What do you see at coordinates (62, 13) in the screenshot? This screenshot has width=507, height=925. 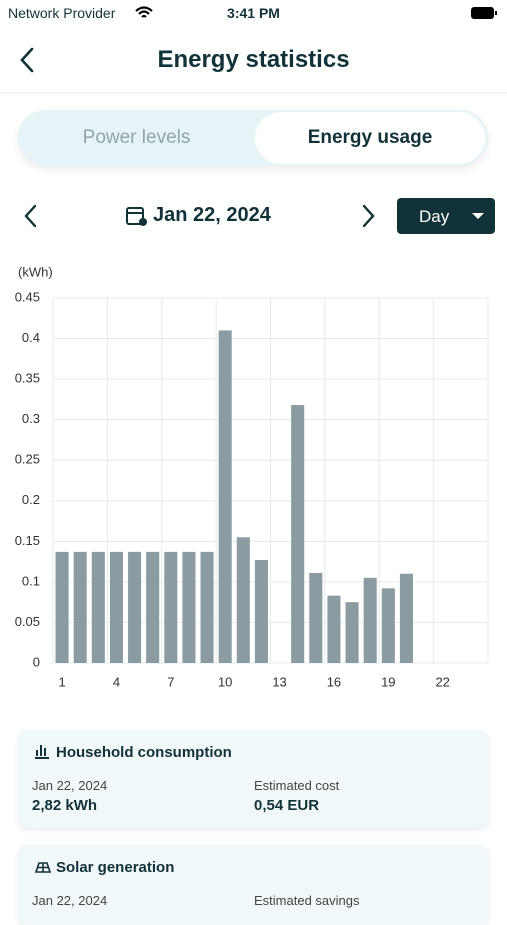 I see `carrier: Network Provider` at bounding box center [62, 13].